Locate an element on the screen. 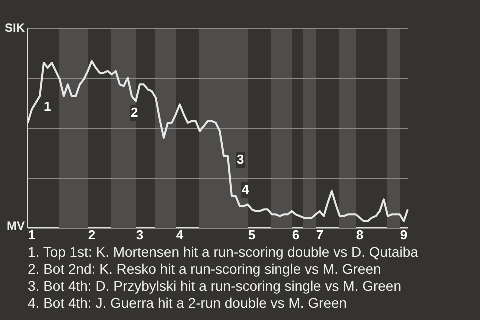  text: 4. Bot 4th: J. Guerra hit a 2-run double vs M. Green is located at coordinates (188, 303).